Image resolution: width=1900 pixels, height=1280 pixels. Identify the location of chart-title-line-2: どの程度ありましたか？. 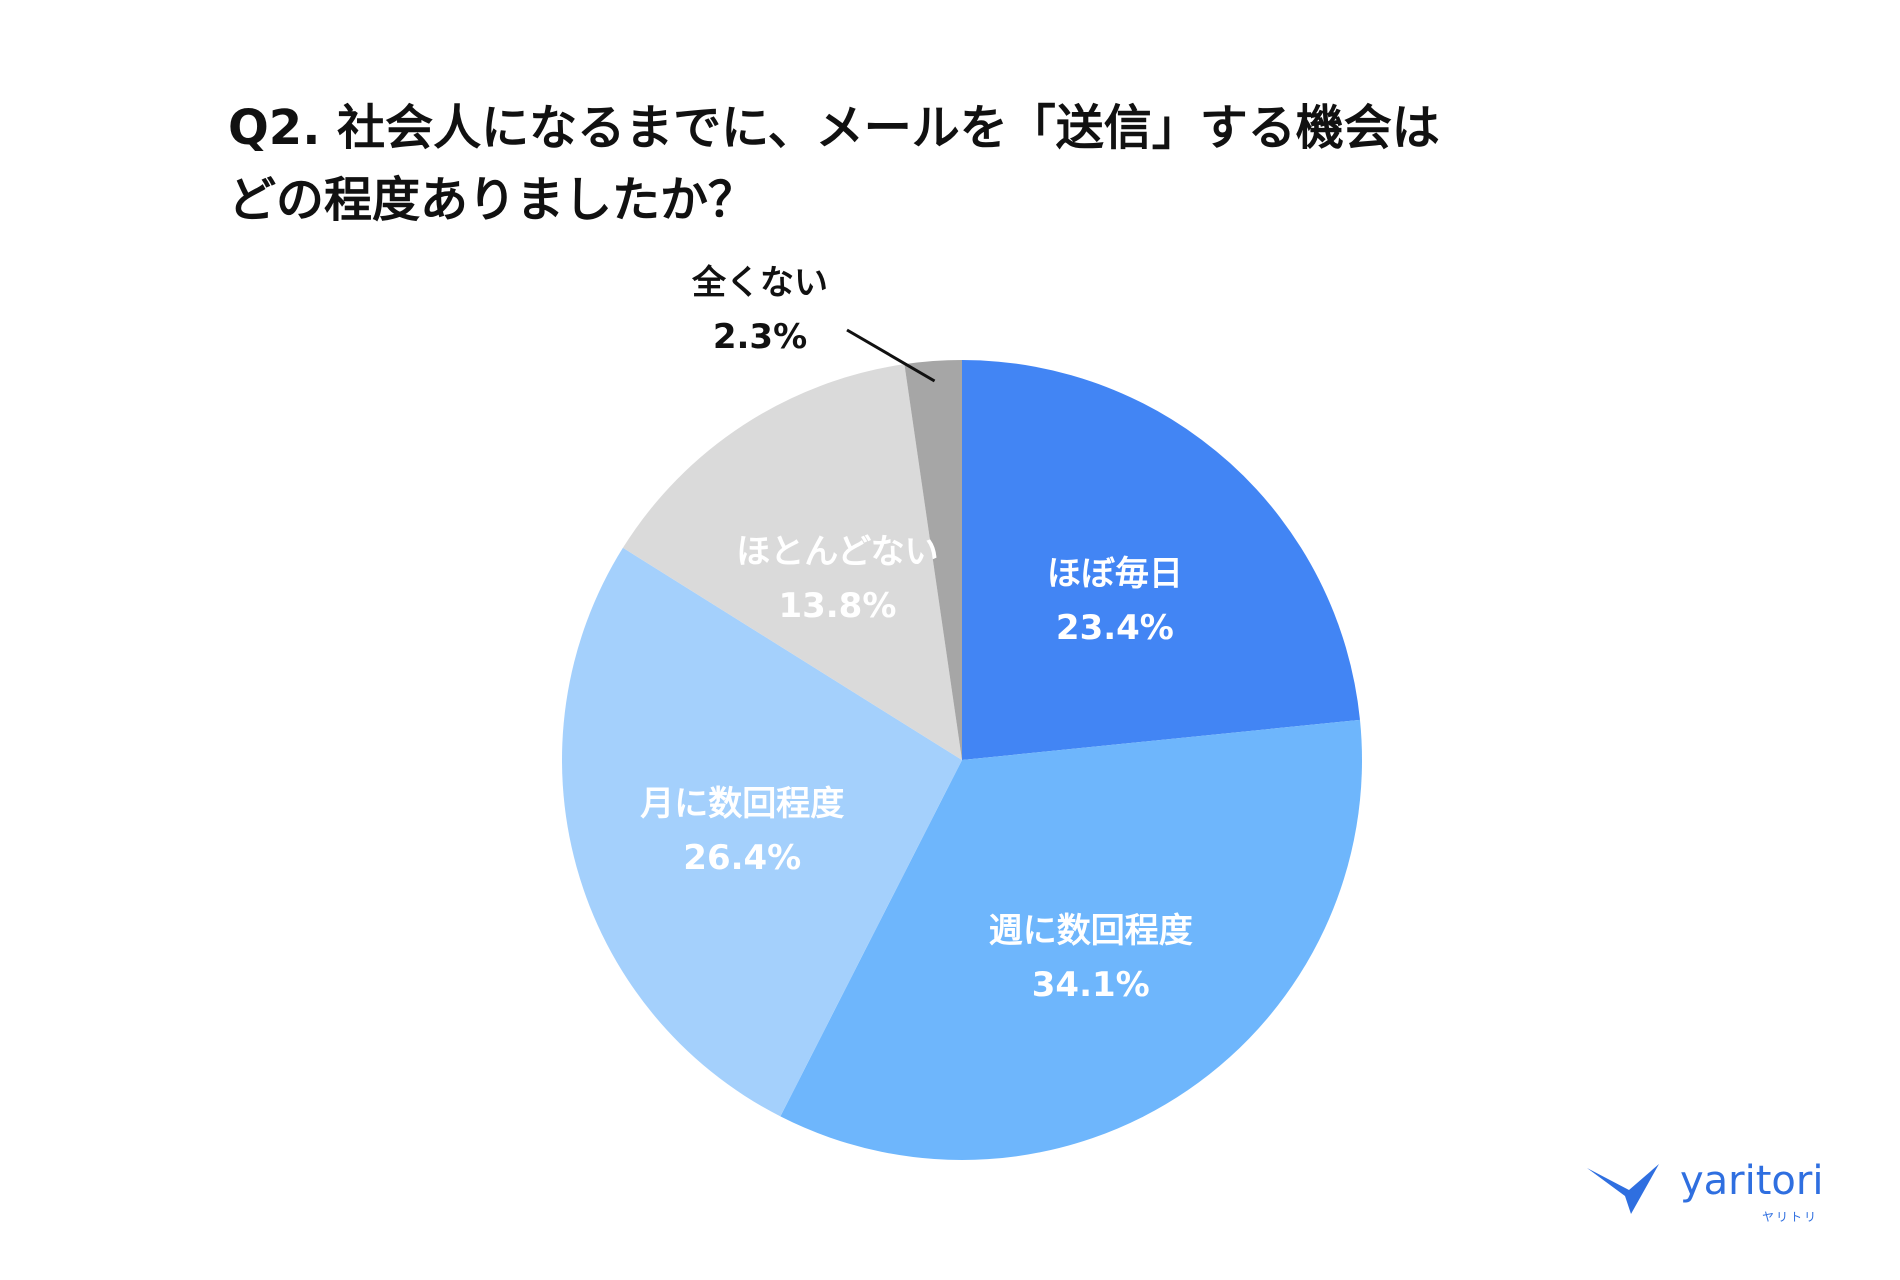
(492, 200).